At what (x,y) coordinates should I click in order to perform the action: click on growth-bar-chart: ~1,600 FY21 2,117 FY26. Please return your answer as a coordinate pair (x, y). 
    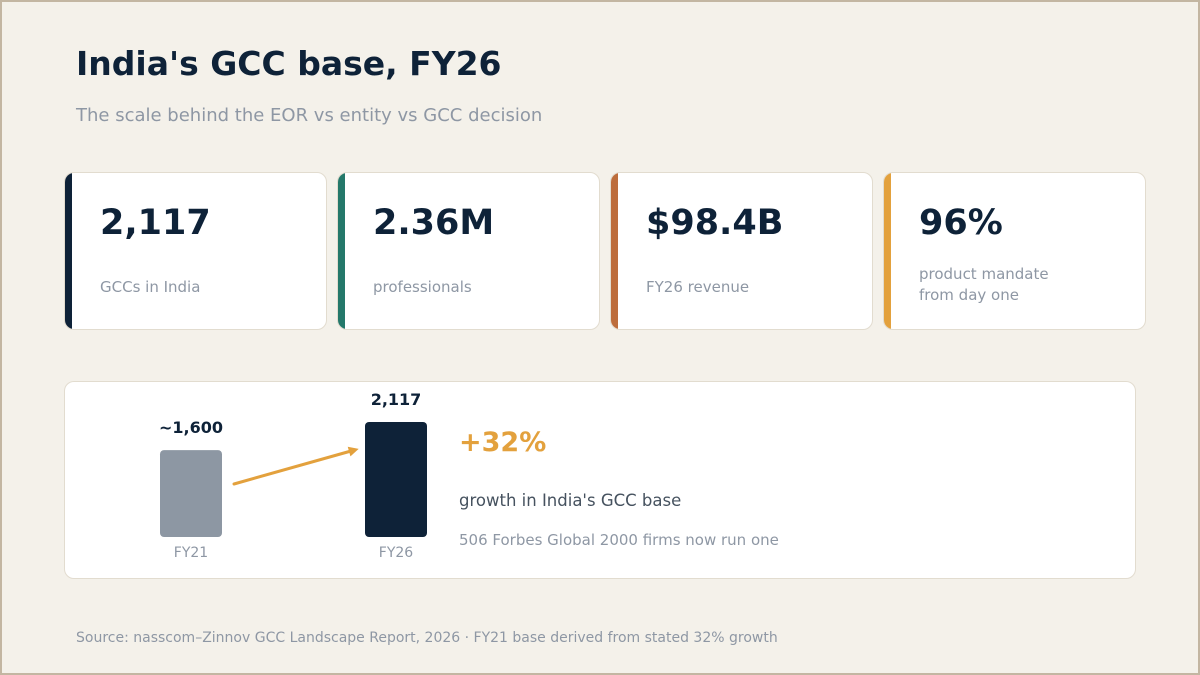
    Looking at the image, I should click on (293, 475).